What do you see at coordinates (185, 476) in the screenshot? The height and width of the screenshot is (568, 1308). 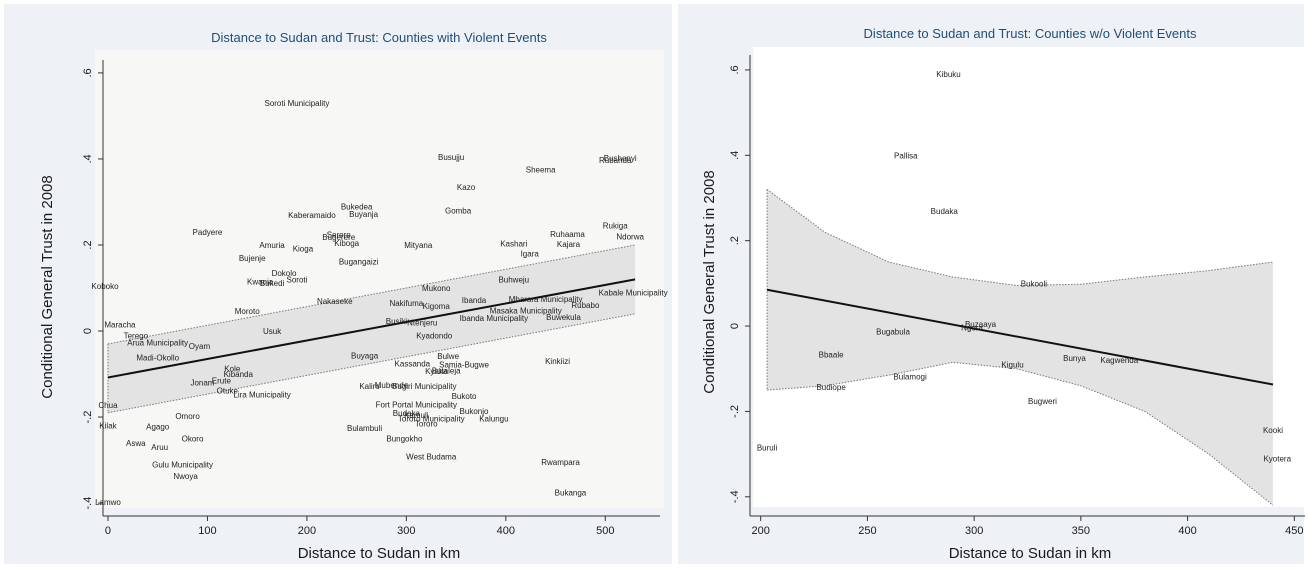 I see `point-label: Nwoya` at bounding box center [185, 476].